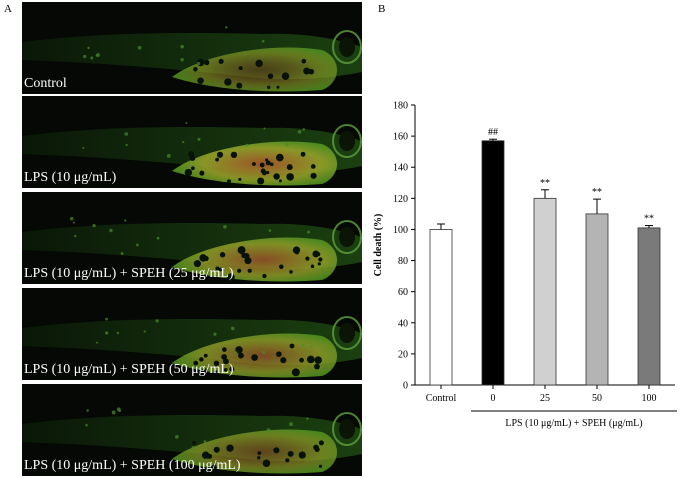 Image resolution: width=685 pixels, height=480 pixels. I want to click on y-tick-label: 40, so click(403, 323).